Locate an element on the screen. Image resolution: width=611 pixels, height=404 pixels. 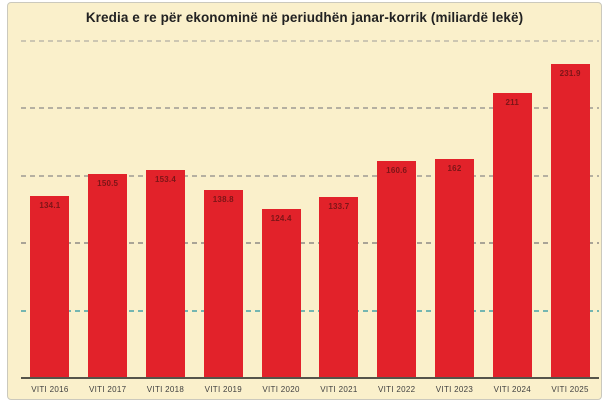
x-tick-label-viti-2016: VITI 2016 is located at coordinates (50, 389).